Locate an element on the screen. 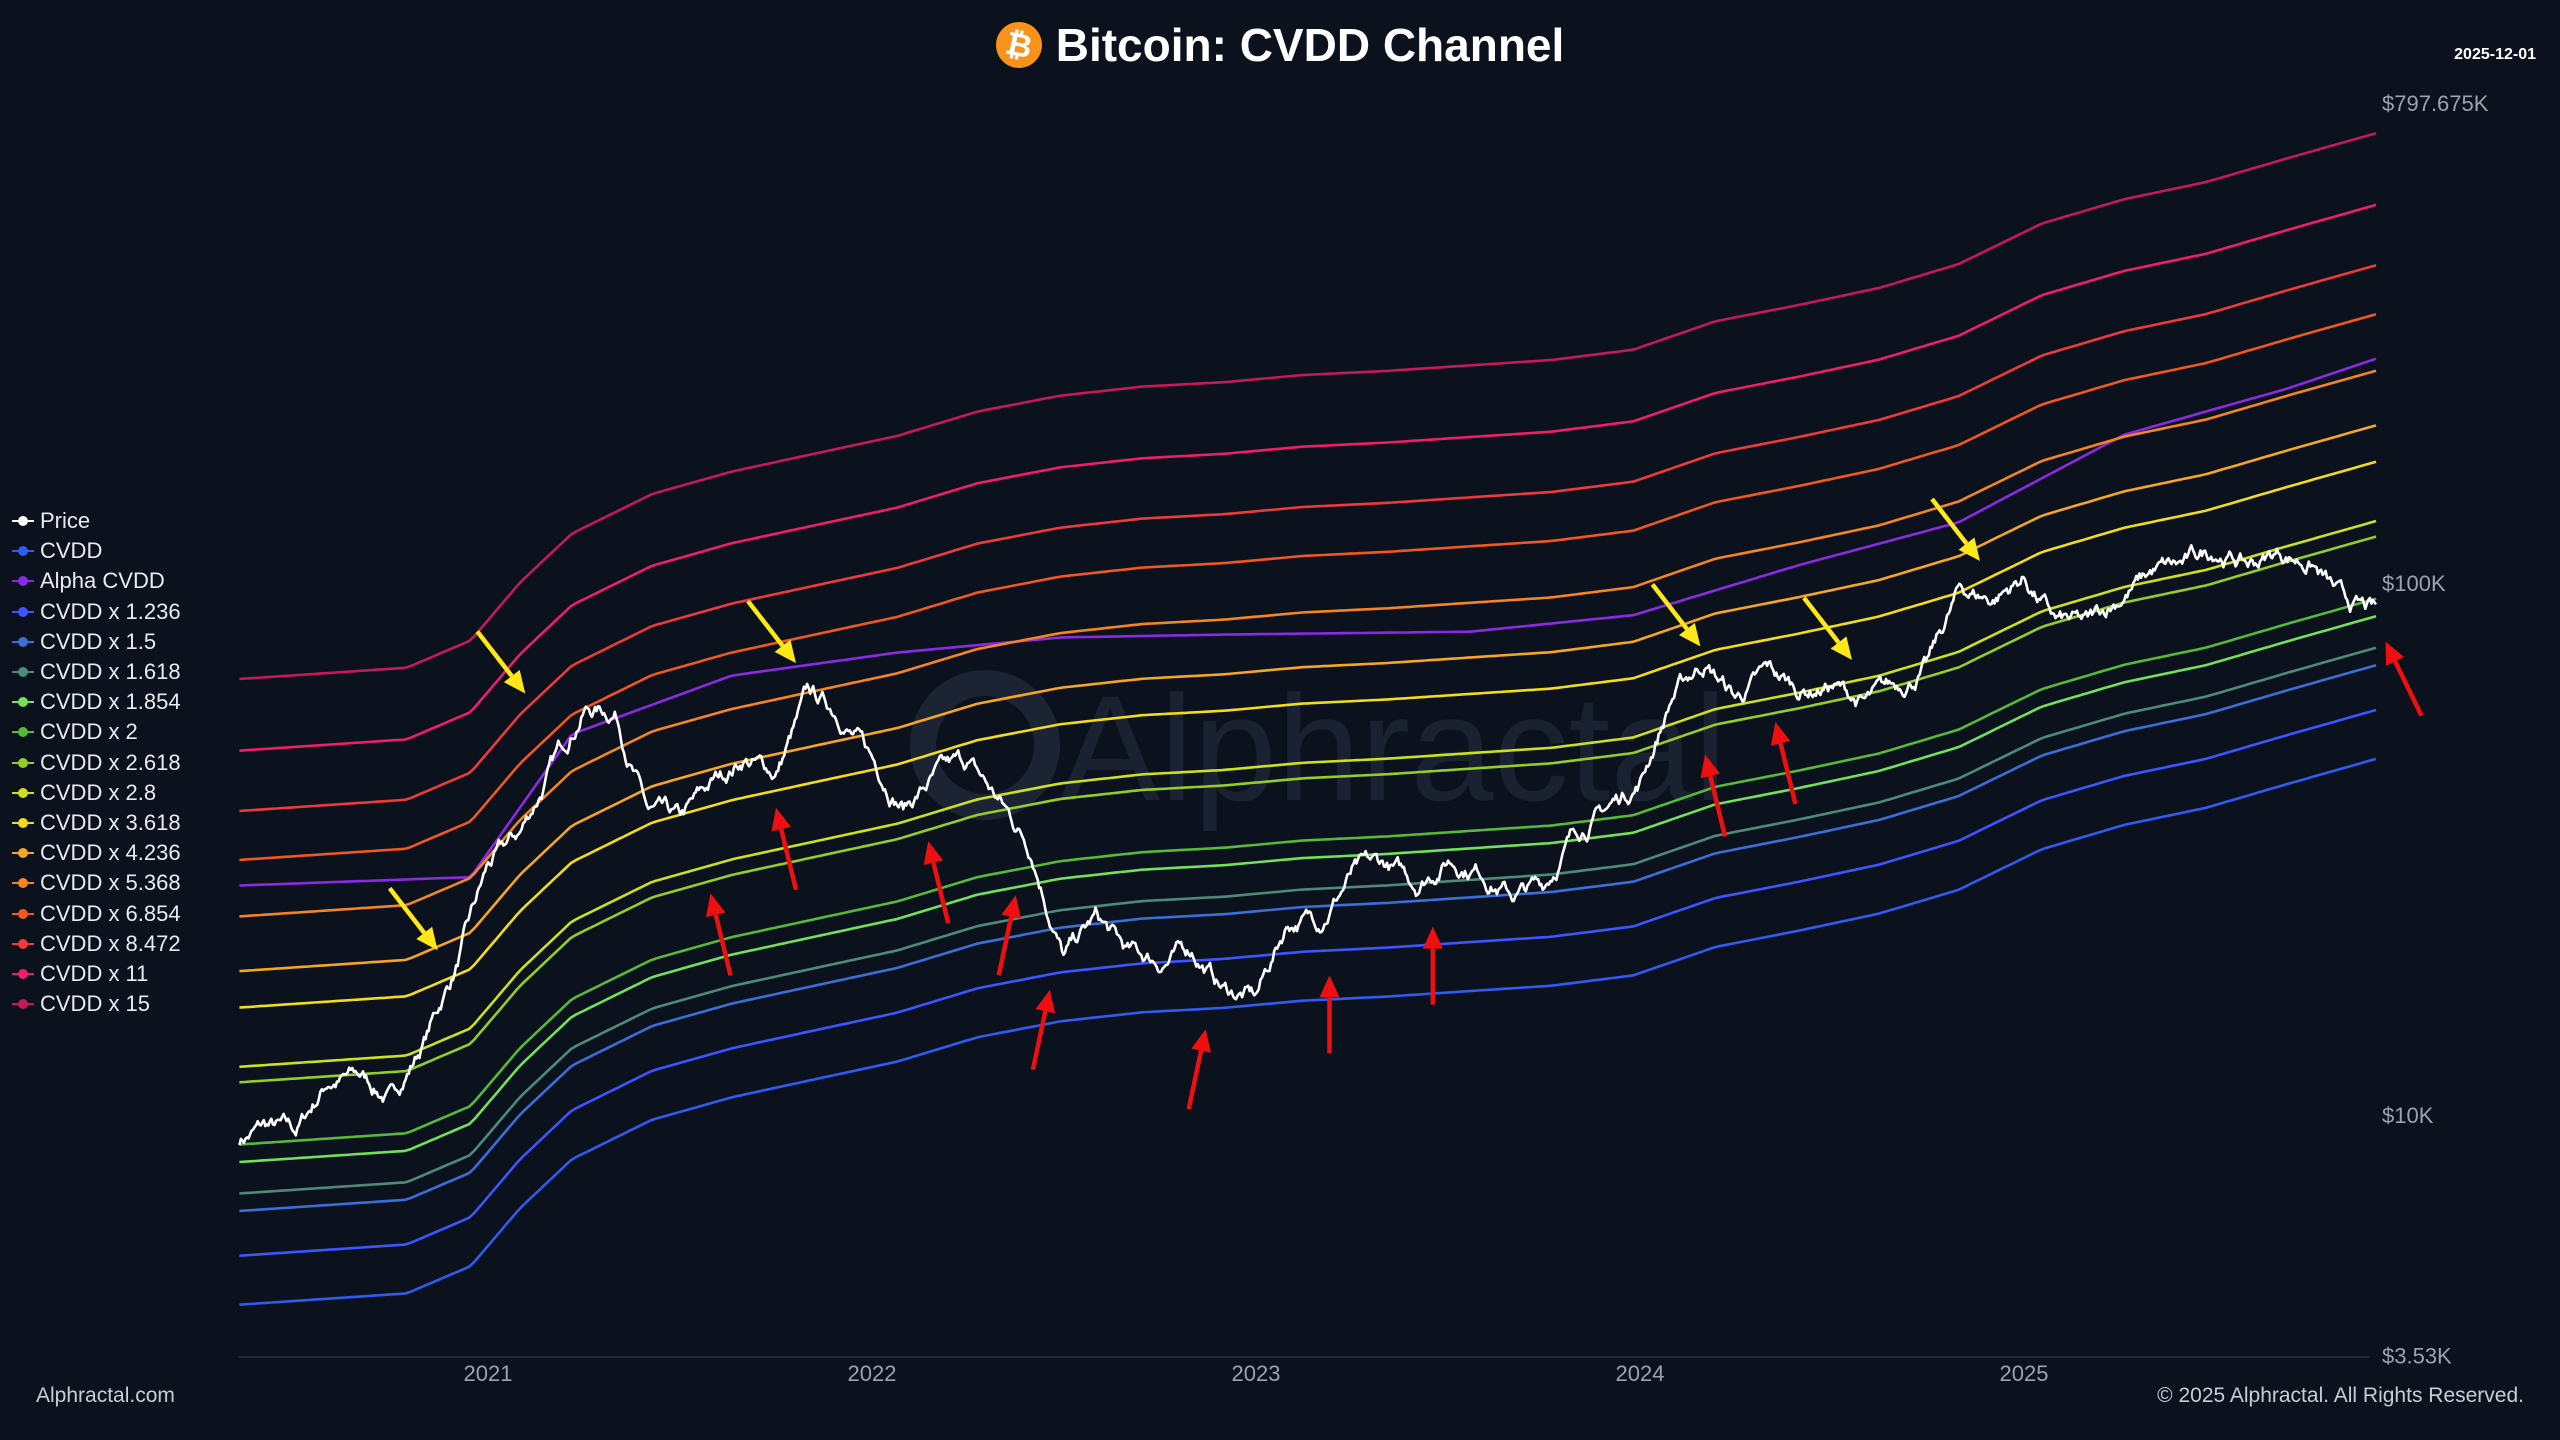 The width and height of the screenshot is (2560, 1440). legend-item: CVDD x 1.5 is located at coordinates (96, 642).